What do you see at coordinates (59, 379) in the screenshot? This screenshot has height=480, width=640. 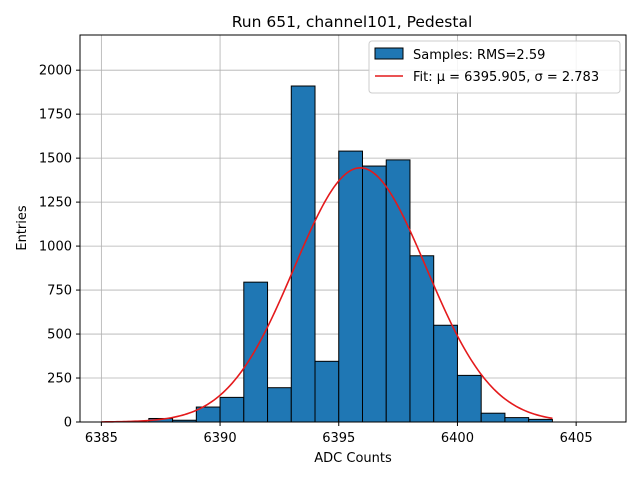 I see `y-tick-label: 250` at bounding box center [59, 379].